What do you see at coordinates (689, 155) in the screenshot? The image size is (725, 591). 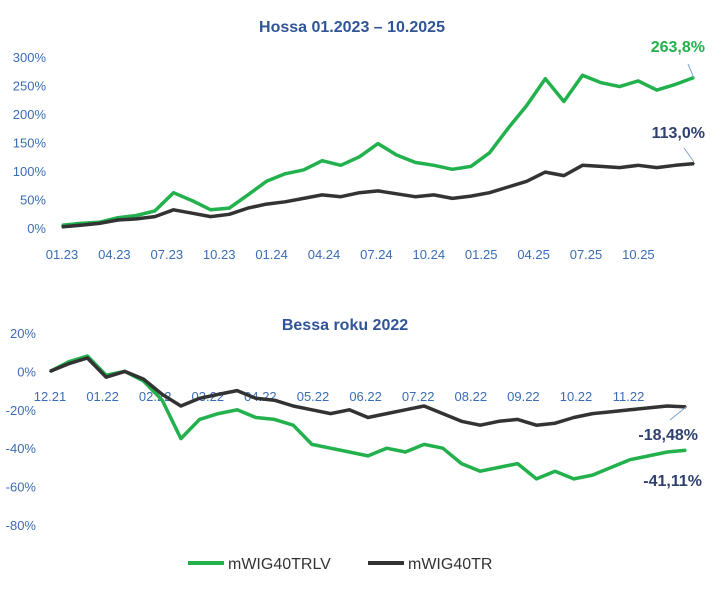 I see `top-end-label-leader` at bounding box center [689, 155].